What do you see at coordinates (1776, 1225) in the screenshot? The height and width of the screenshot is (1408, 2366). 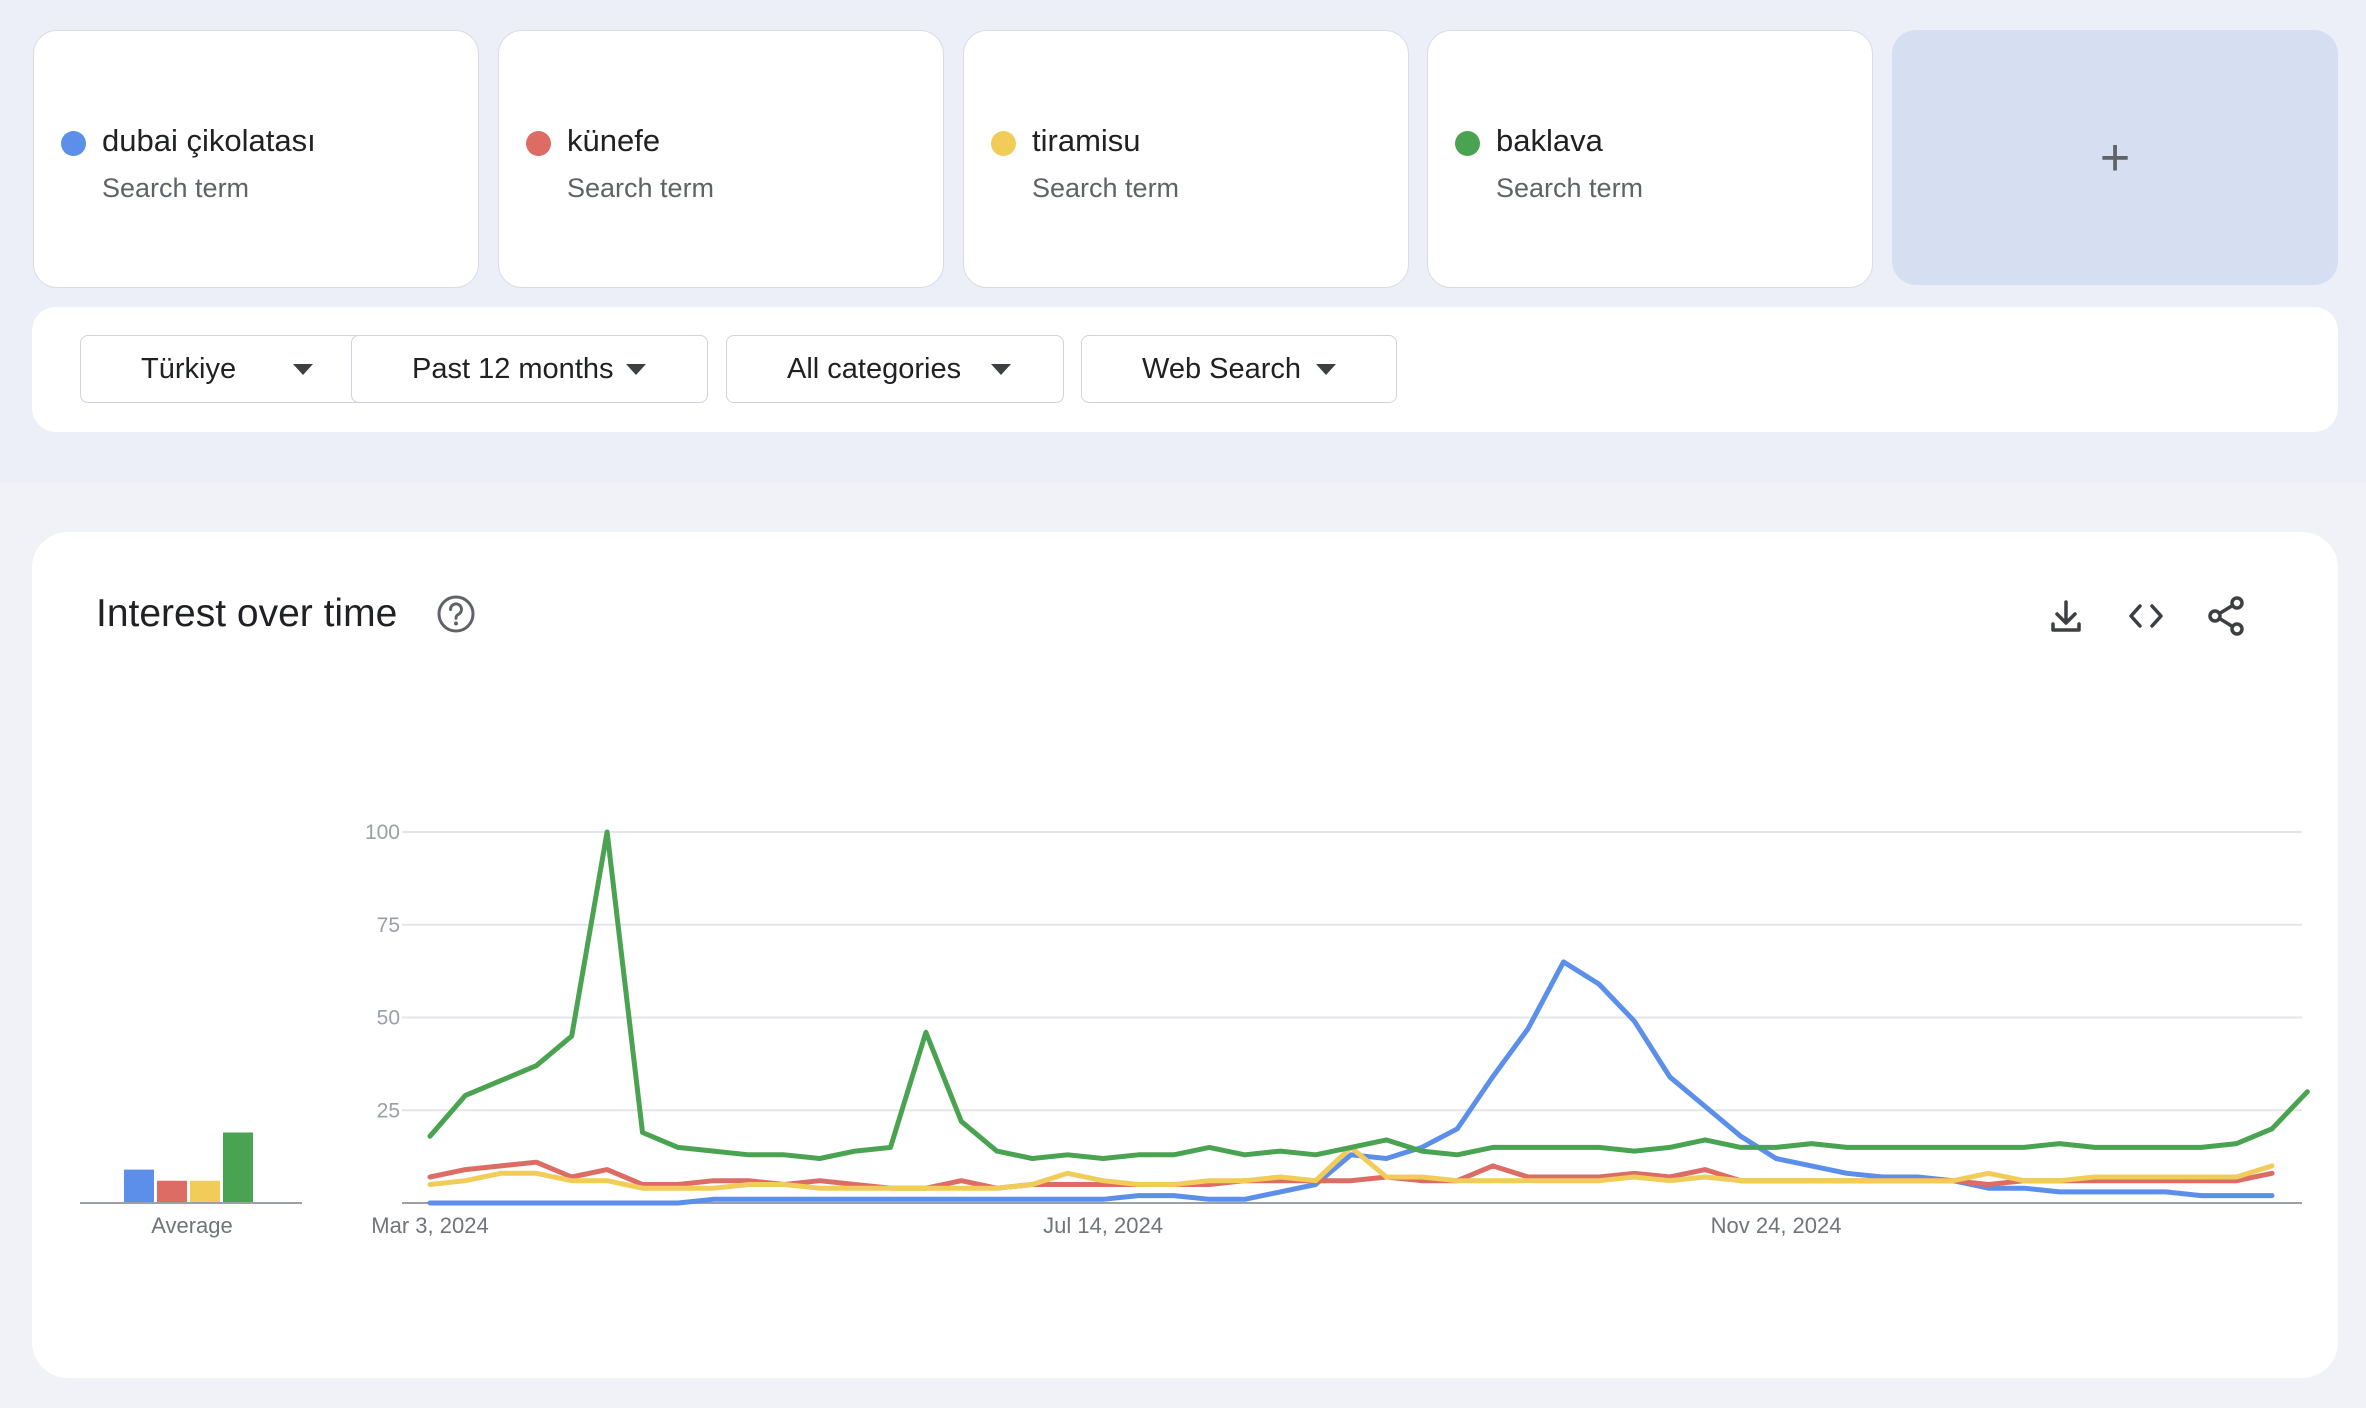 I see `x-tick-label: Nov 24, 2024` at bounding box center [1776, 1225].